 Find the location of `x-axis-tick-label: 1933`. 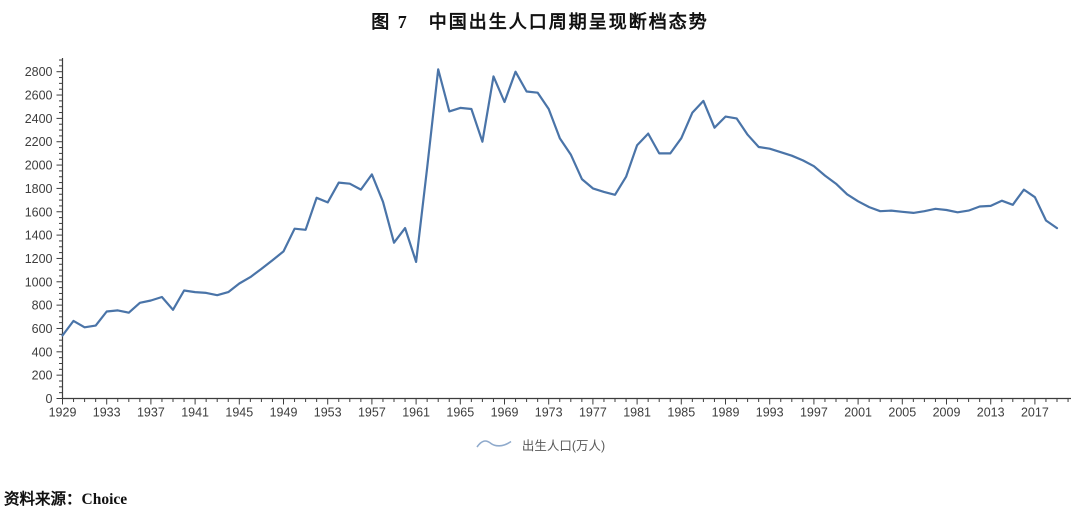

x-axis-tick-label: 1933 is located at coordinates (107, 413).